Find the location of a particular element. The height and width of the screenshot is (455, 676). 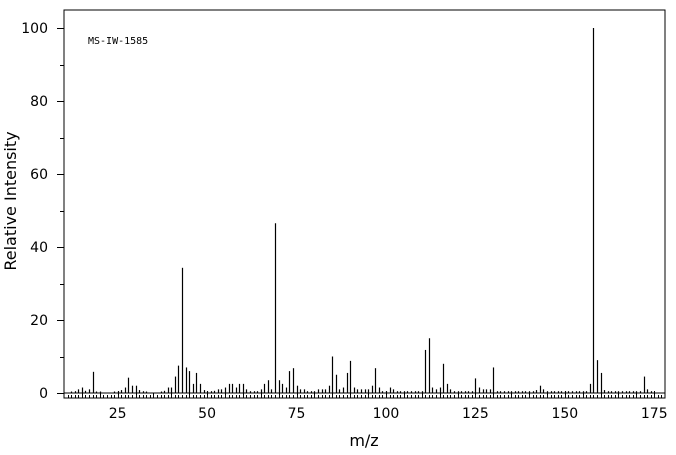

y-tick-label: 0 is located at coordinates (43, 394).